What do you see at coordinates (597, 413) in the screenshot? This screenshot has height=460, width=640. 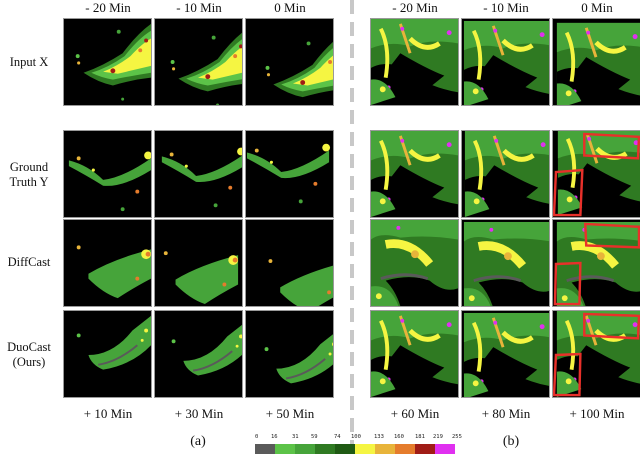 I see `bottom-label-b-plus100: + 100 Min` at bounding box center [597, 413].